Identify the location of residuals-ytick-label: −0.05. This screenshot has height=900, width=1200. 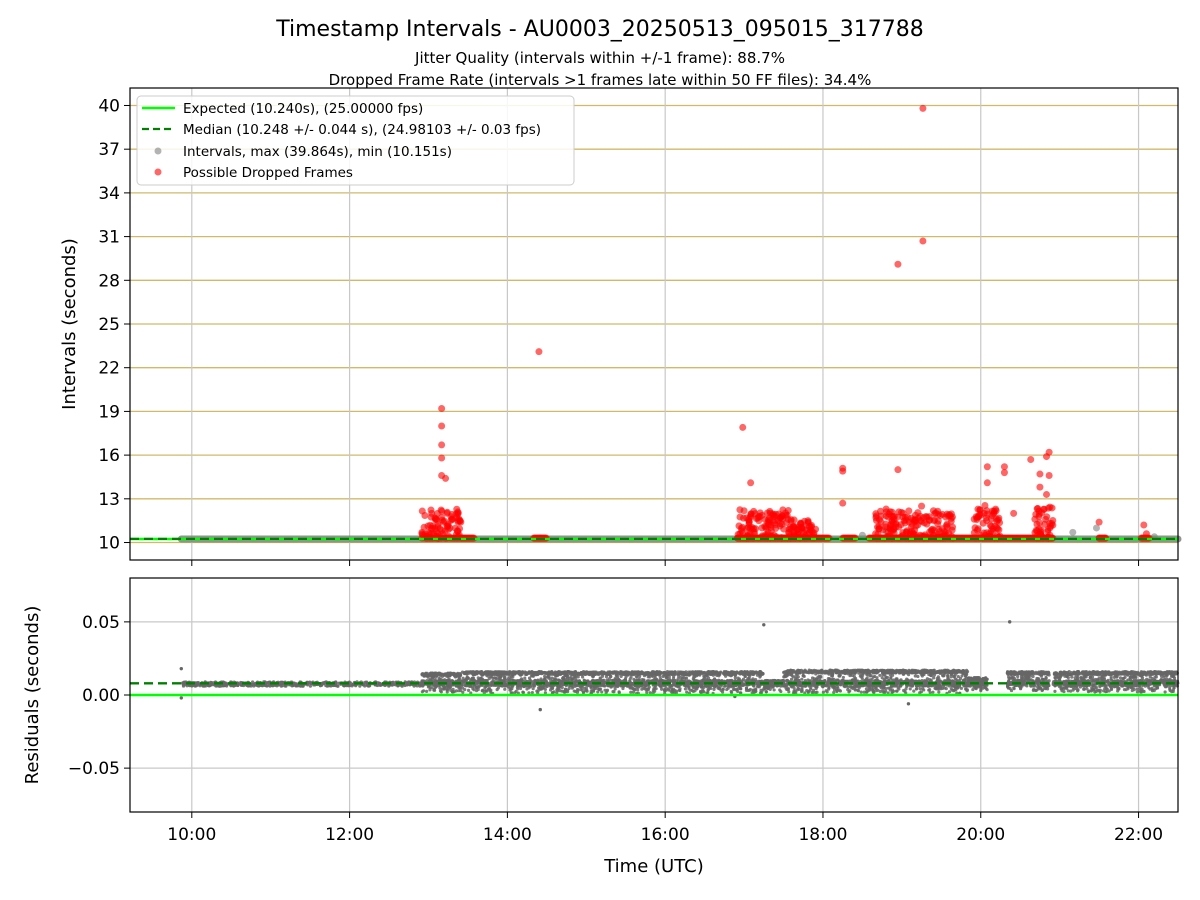
(94, 769).